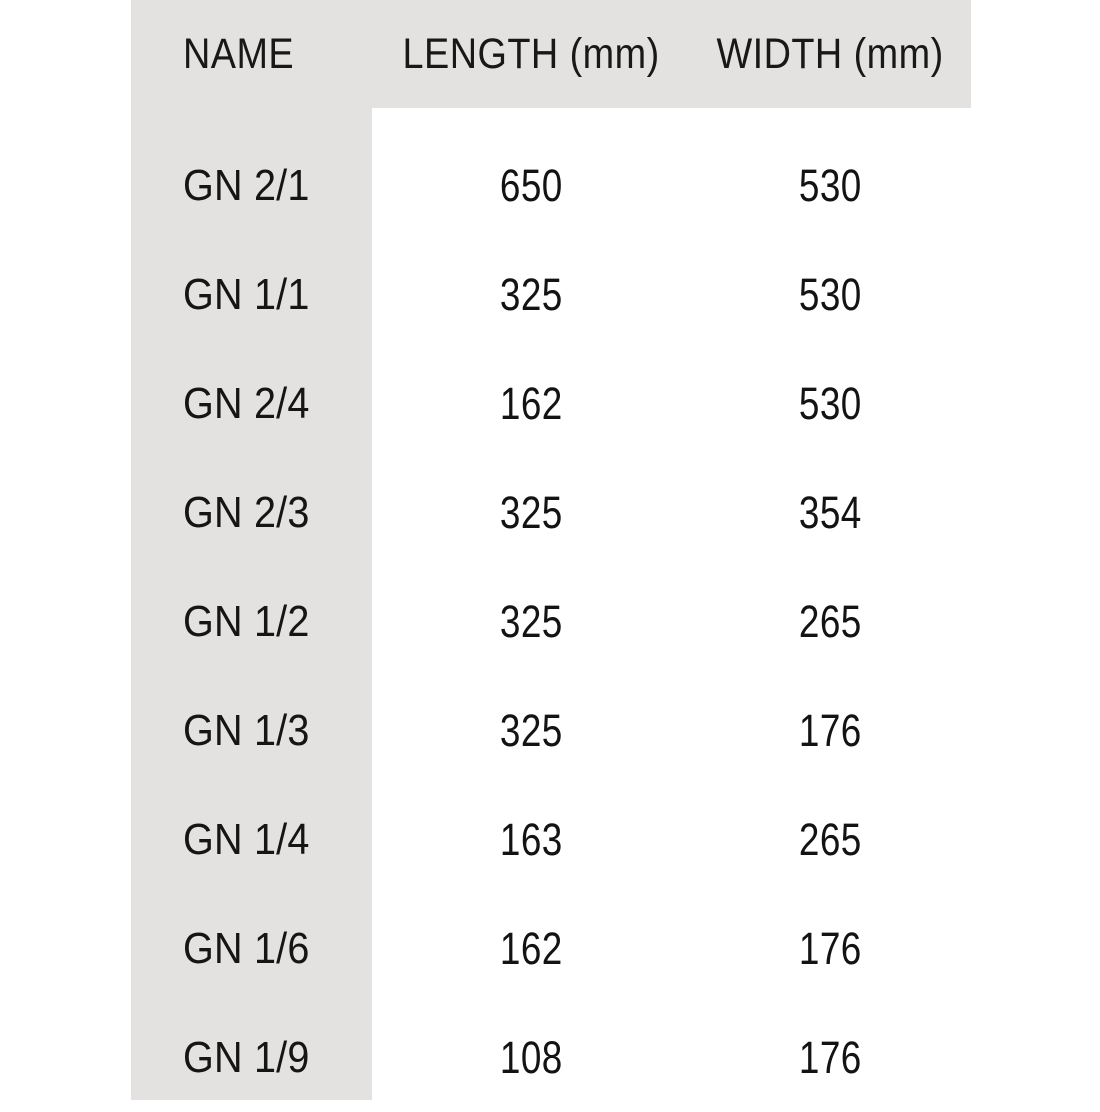  What do you see at coordinates (246, 403) in the screenshot?
I see `row-name-label: GN 2/4` at bounding box center [246, 403].